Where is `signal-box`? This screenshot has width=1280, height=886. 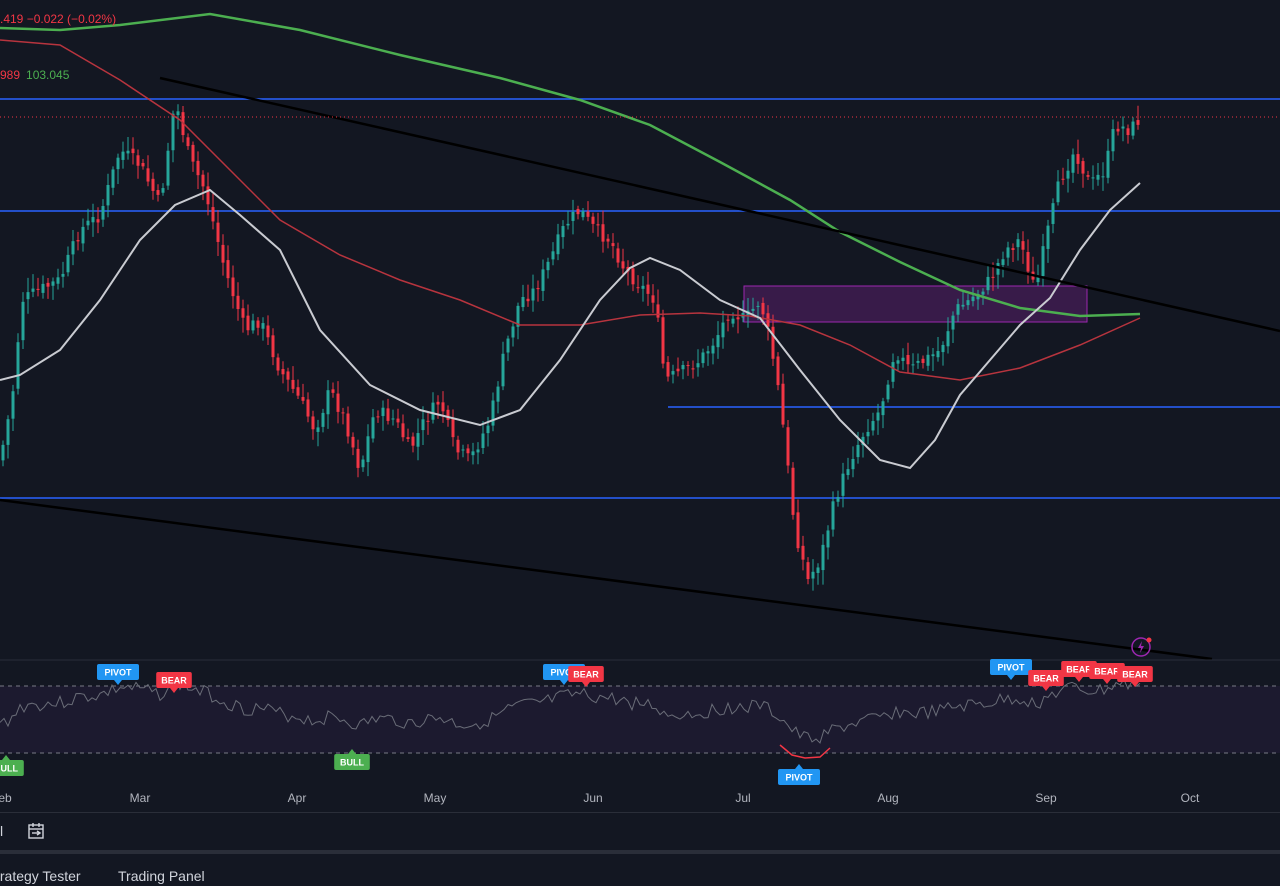 signal-box is located at coordinates (1046, 678).